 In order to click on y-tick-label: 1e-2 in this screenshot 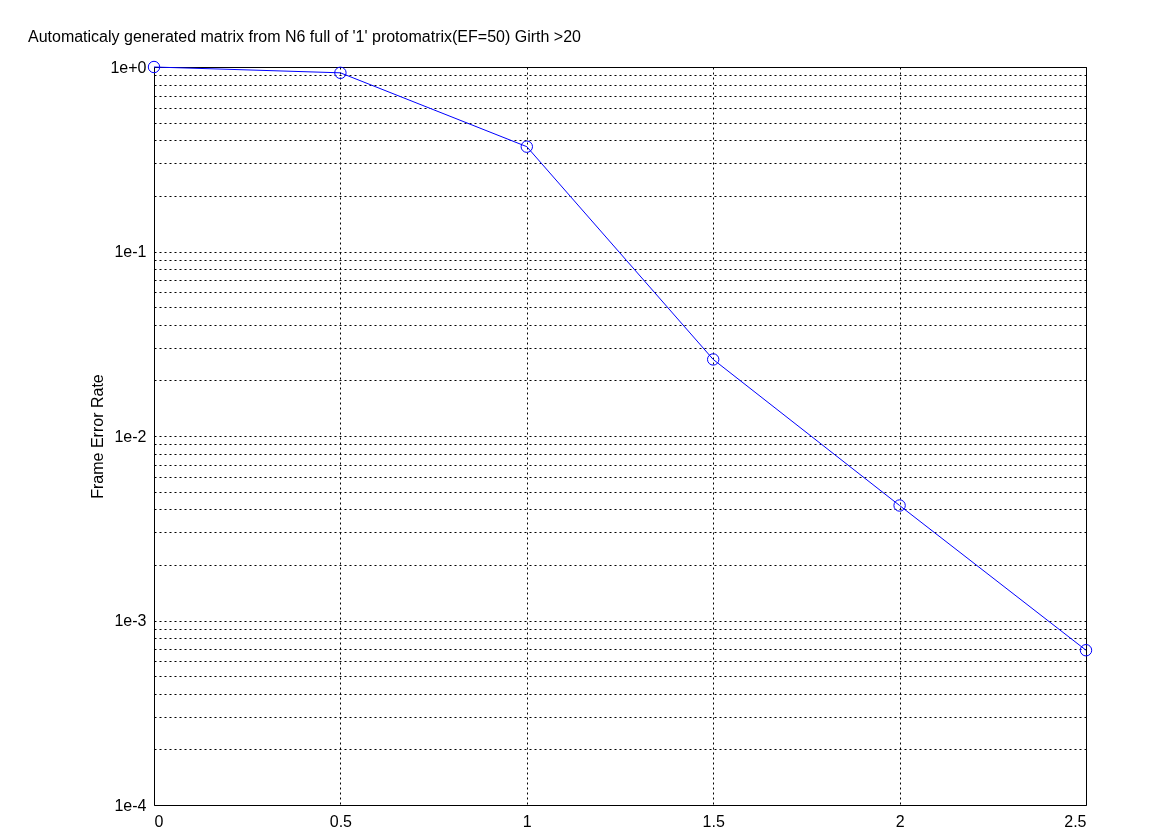, I will do `click(130, 436)`.